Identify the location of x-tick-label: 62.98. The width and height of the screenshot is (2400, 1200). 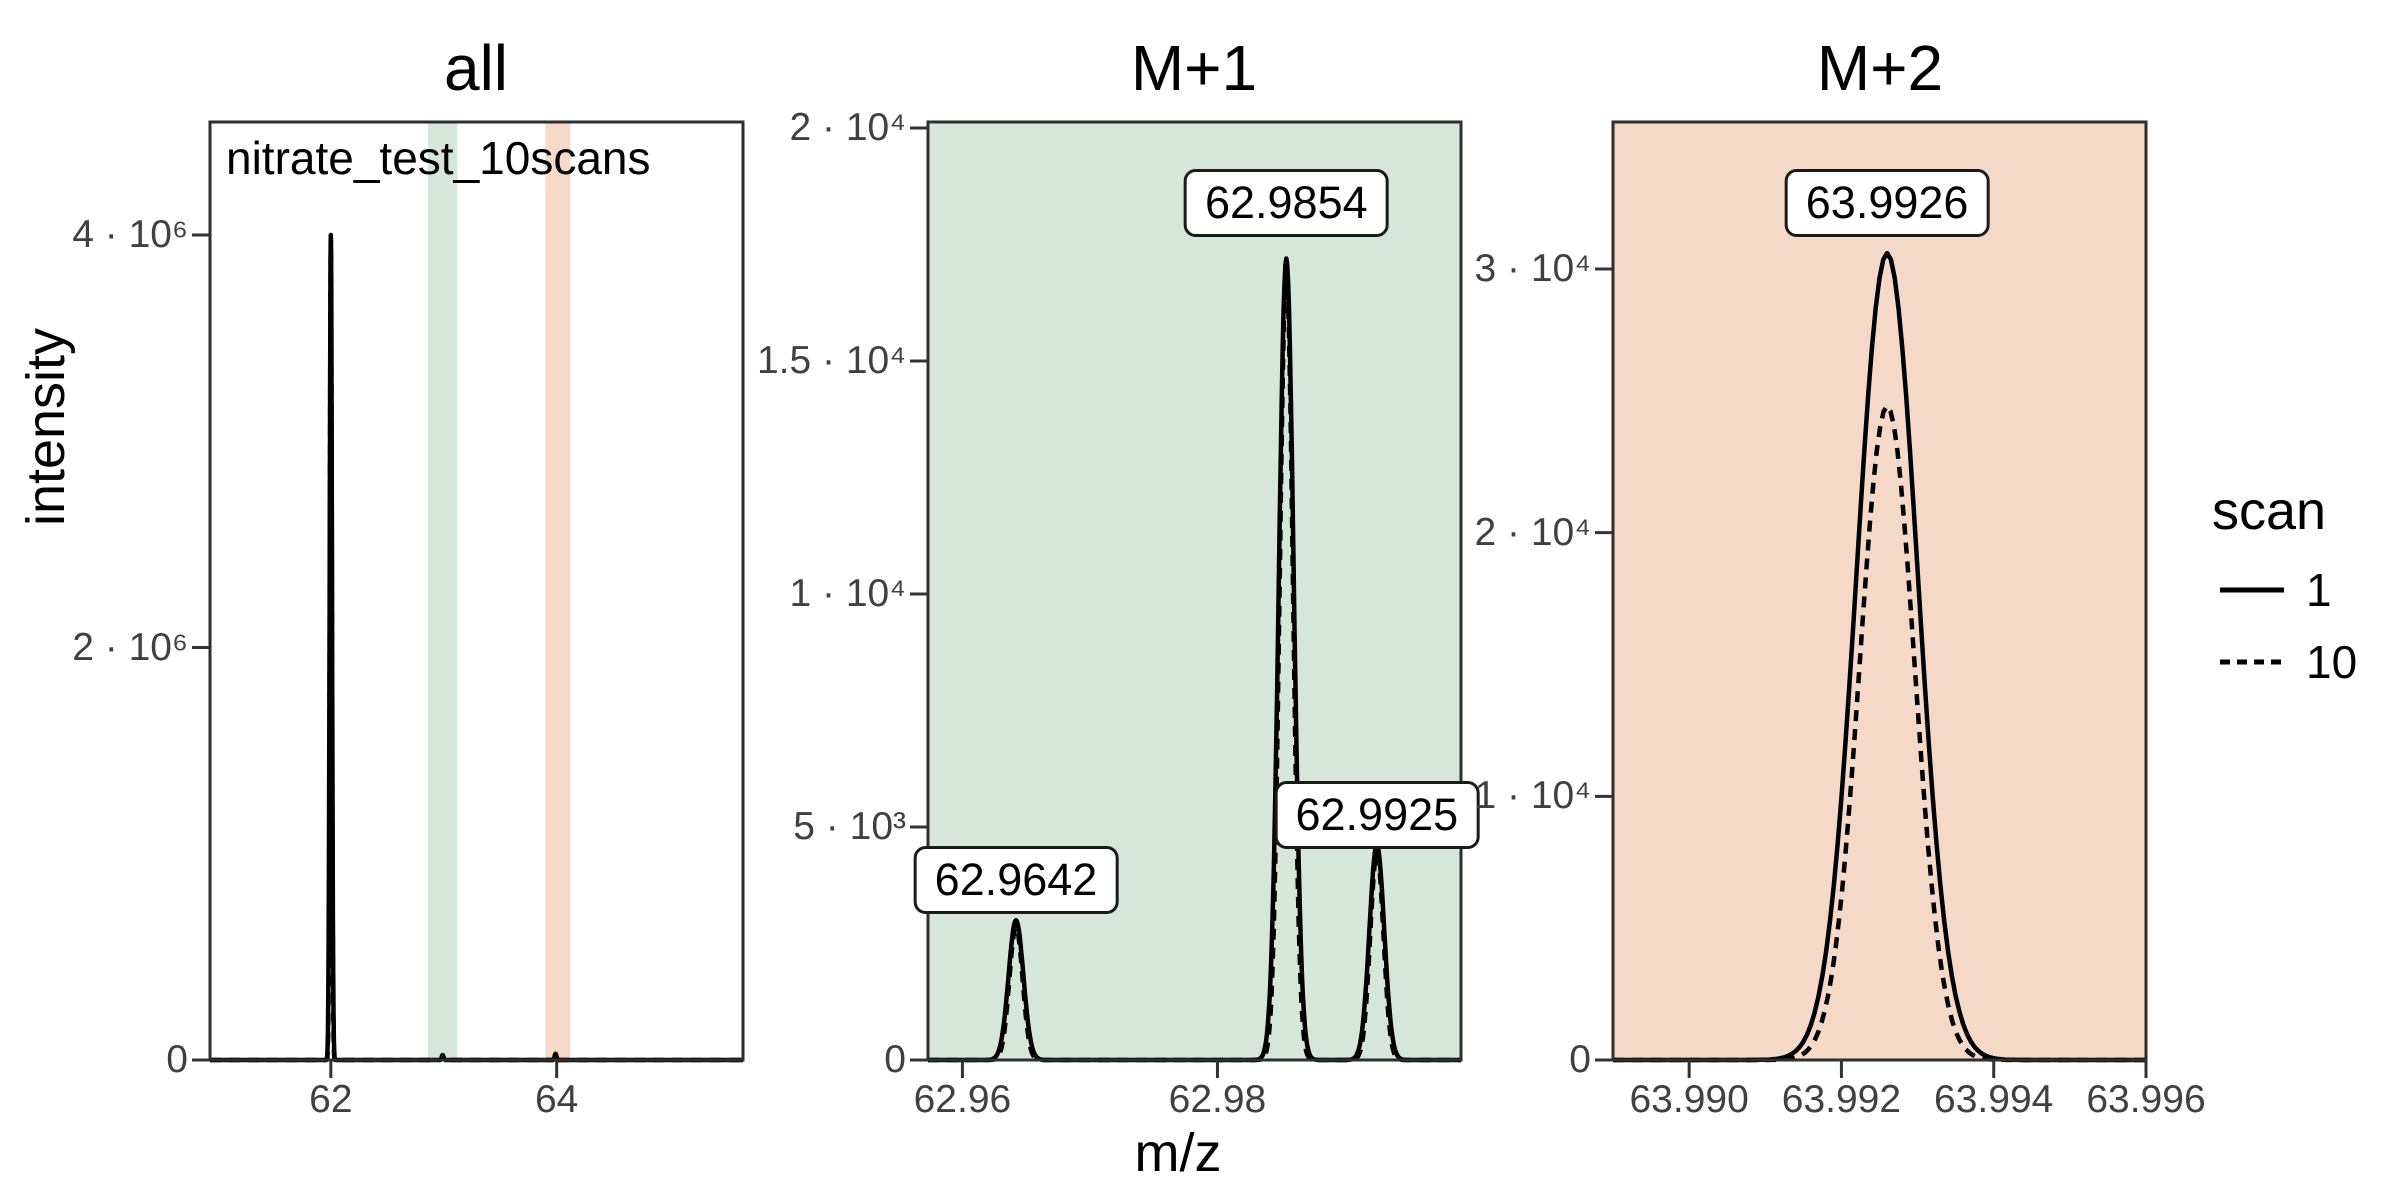
(1217, 1099).